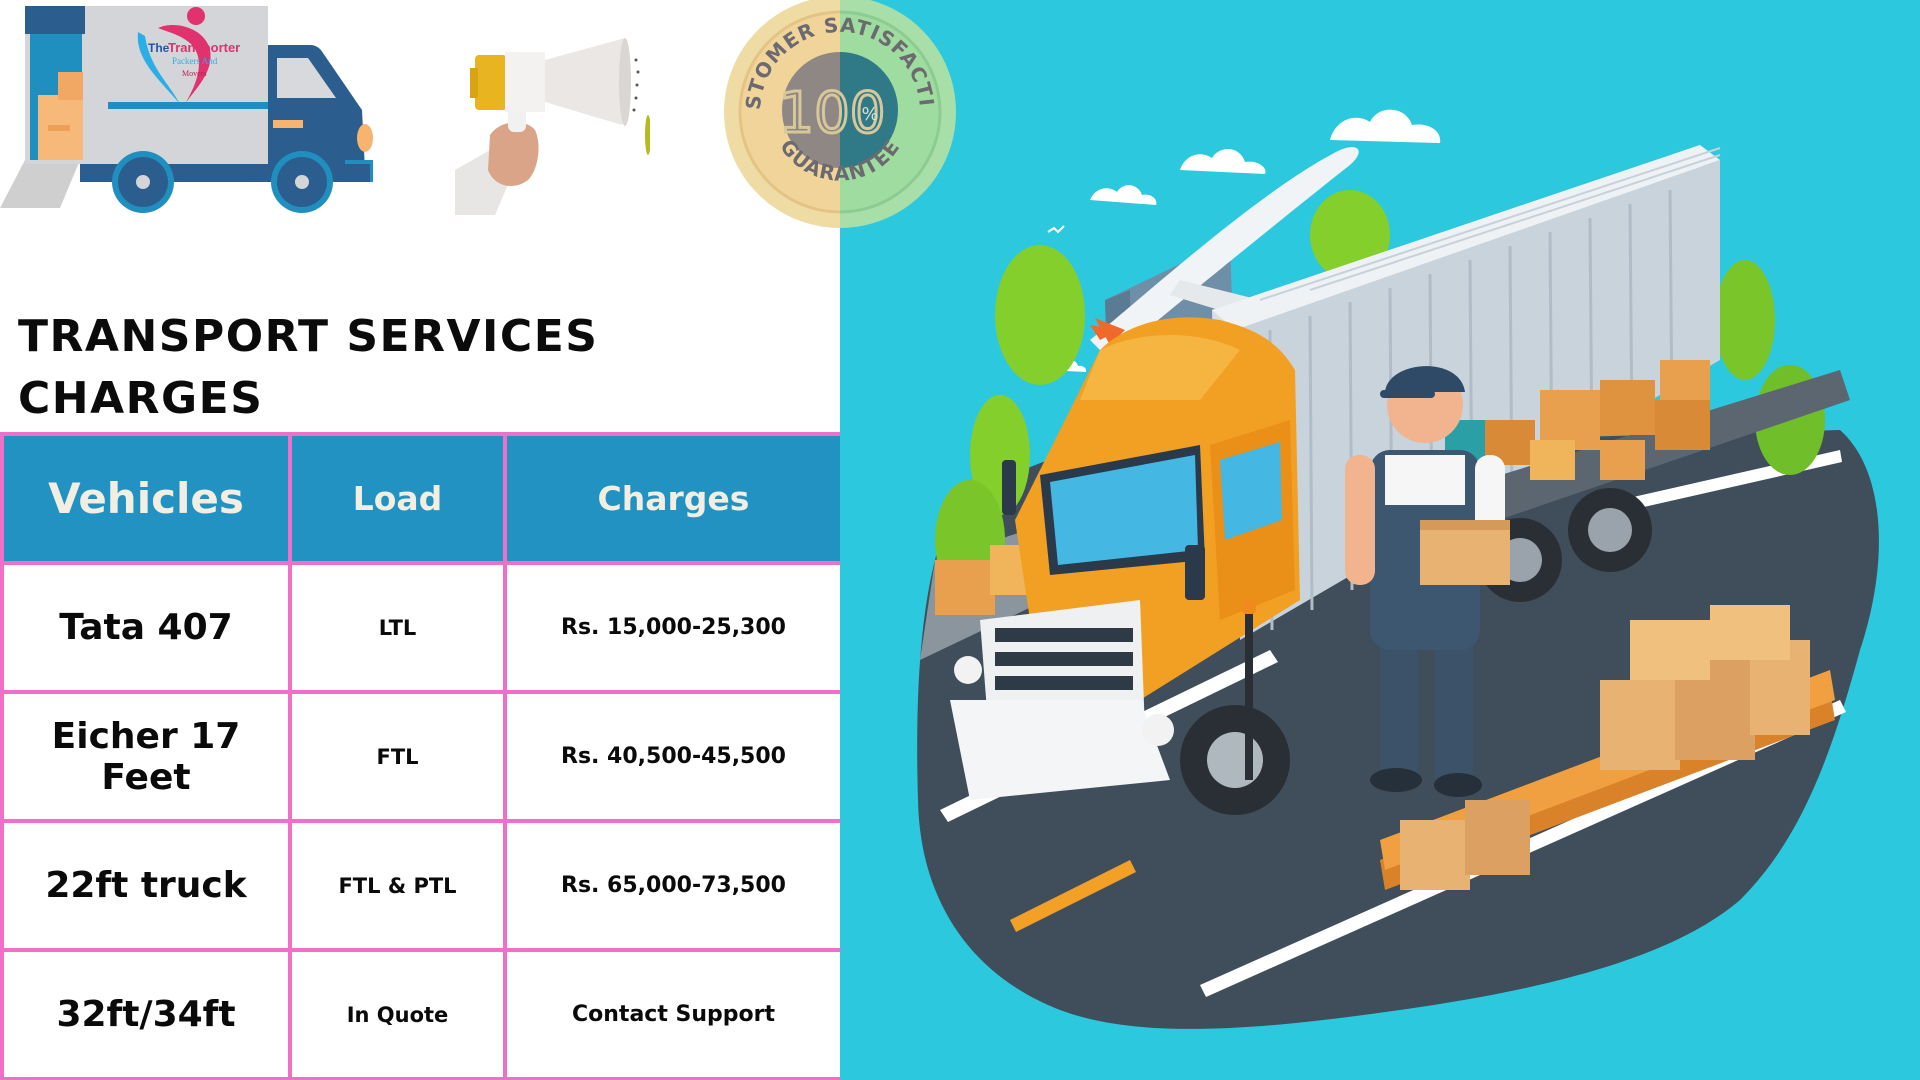 The image size is (1920, 1080). I want to click on load-cell: In Quote, so click(397, 1014).